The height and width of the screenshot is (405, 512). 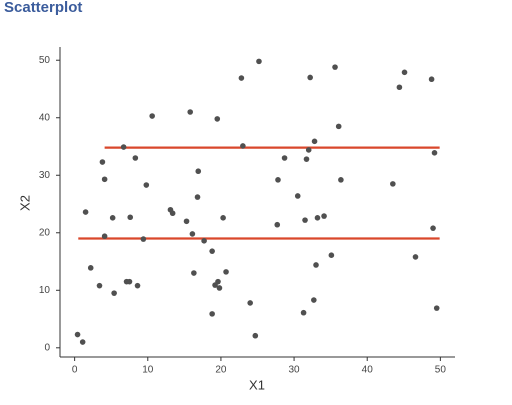 What do you see at coordinates (221, 370) in the screenshot?
I see `x-tick-label: 20` at bounding box center [221, 370].